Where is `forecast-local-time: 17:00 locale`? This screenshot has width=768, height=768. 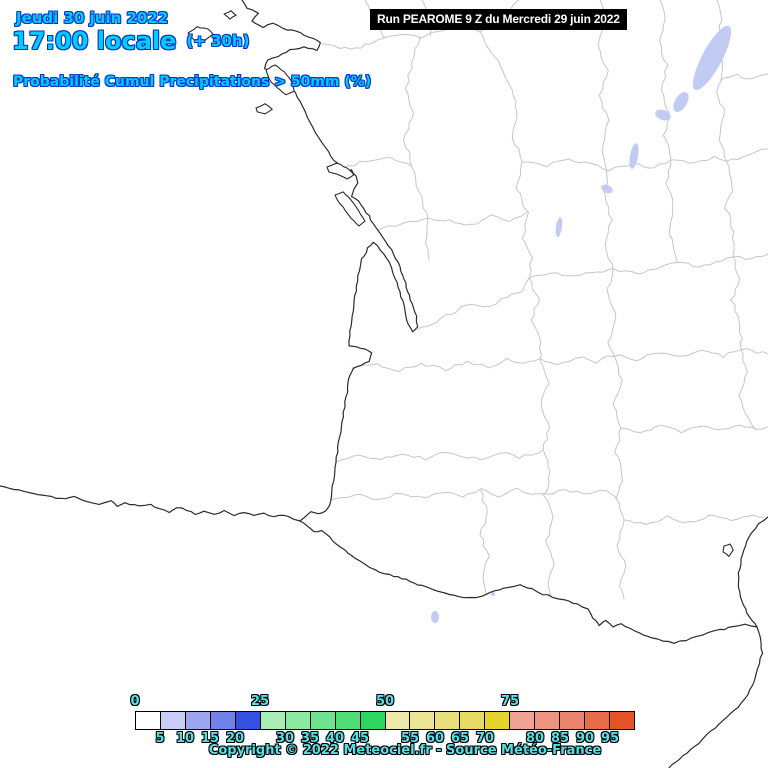 forecast-local-time: 17:00 locale is located at coordinates (94, 41).